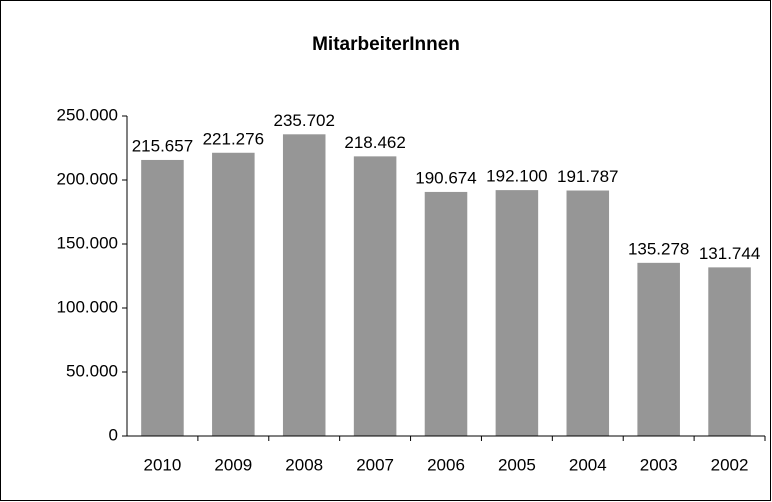 The height and width of the screenshot is (502, 772). What do you see at coordinates (588, 464) in the screenshot?
I see `x-tick-label: 2004` at bounding box center [588, 464].